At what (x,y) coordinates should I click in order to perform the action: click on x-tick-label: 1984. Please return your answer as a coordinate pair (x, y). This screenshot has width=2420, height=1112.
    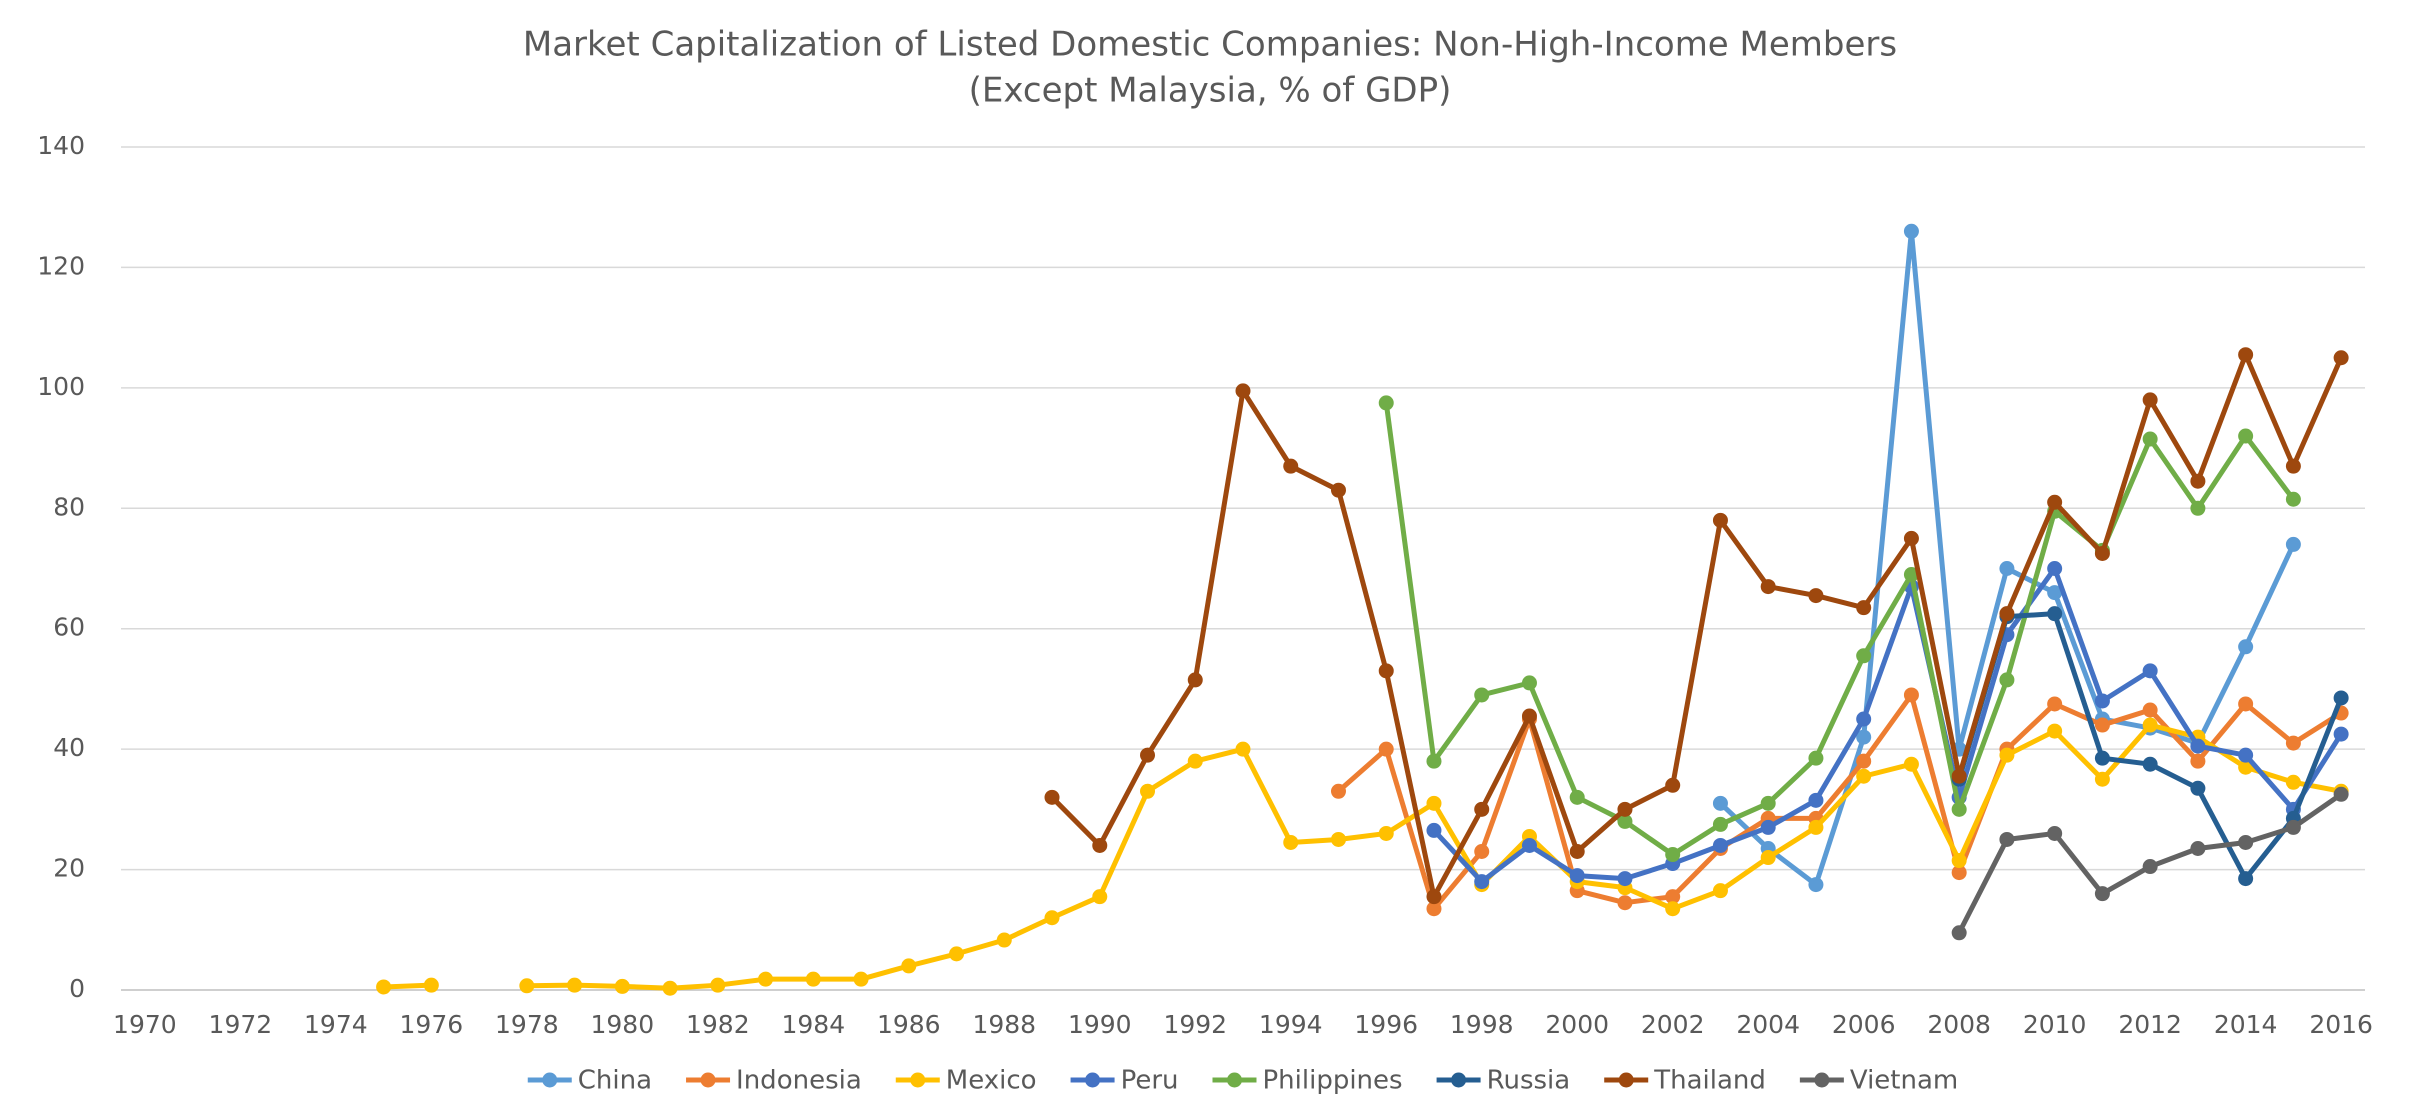
    Looking at the image, I should click on (813, 1024).